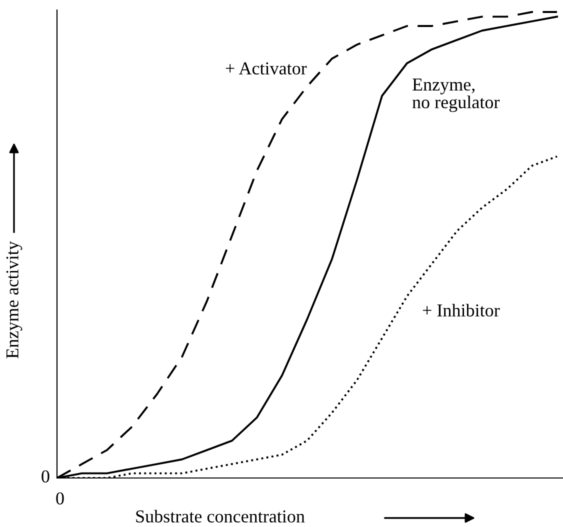  I want to click on y-axis-title: Enzyme activity, so click(14, 299).